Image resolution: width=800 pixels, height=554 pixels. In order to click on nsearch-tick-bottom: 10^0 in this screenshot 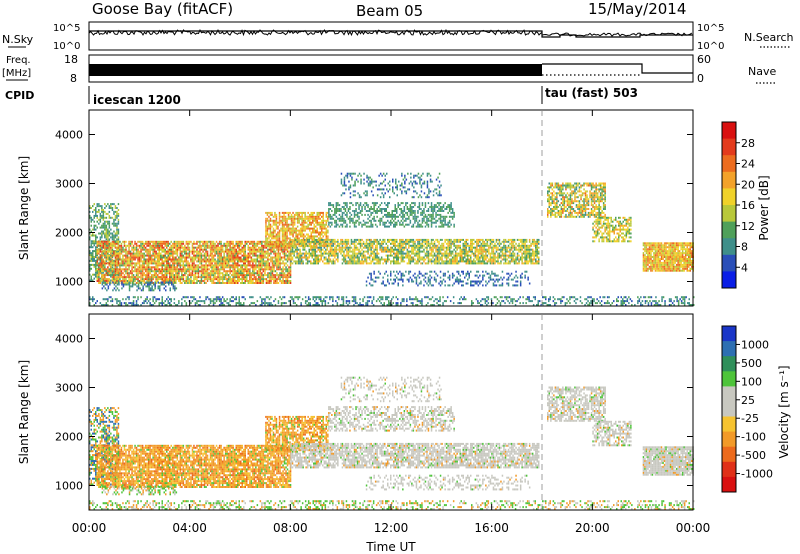, I will do `click(710, 46)`.